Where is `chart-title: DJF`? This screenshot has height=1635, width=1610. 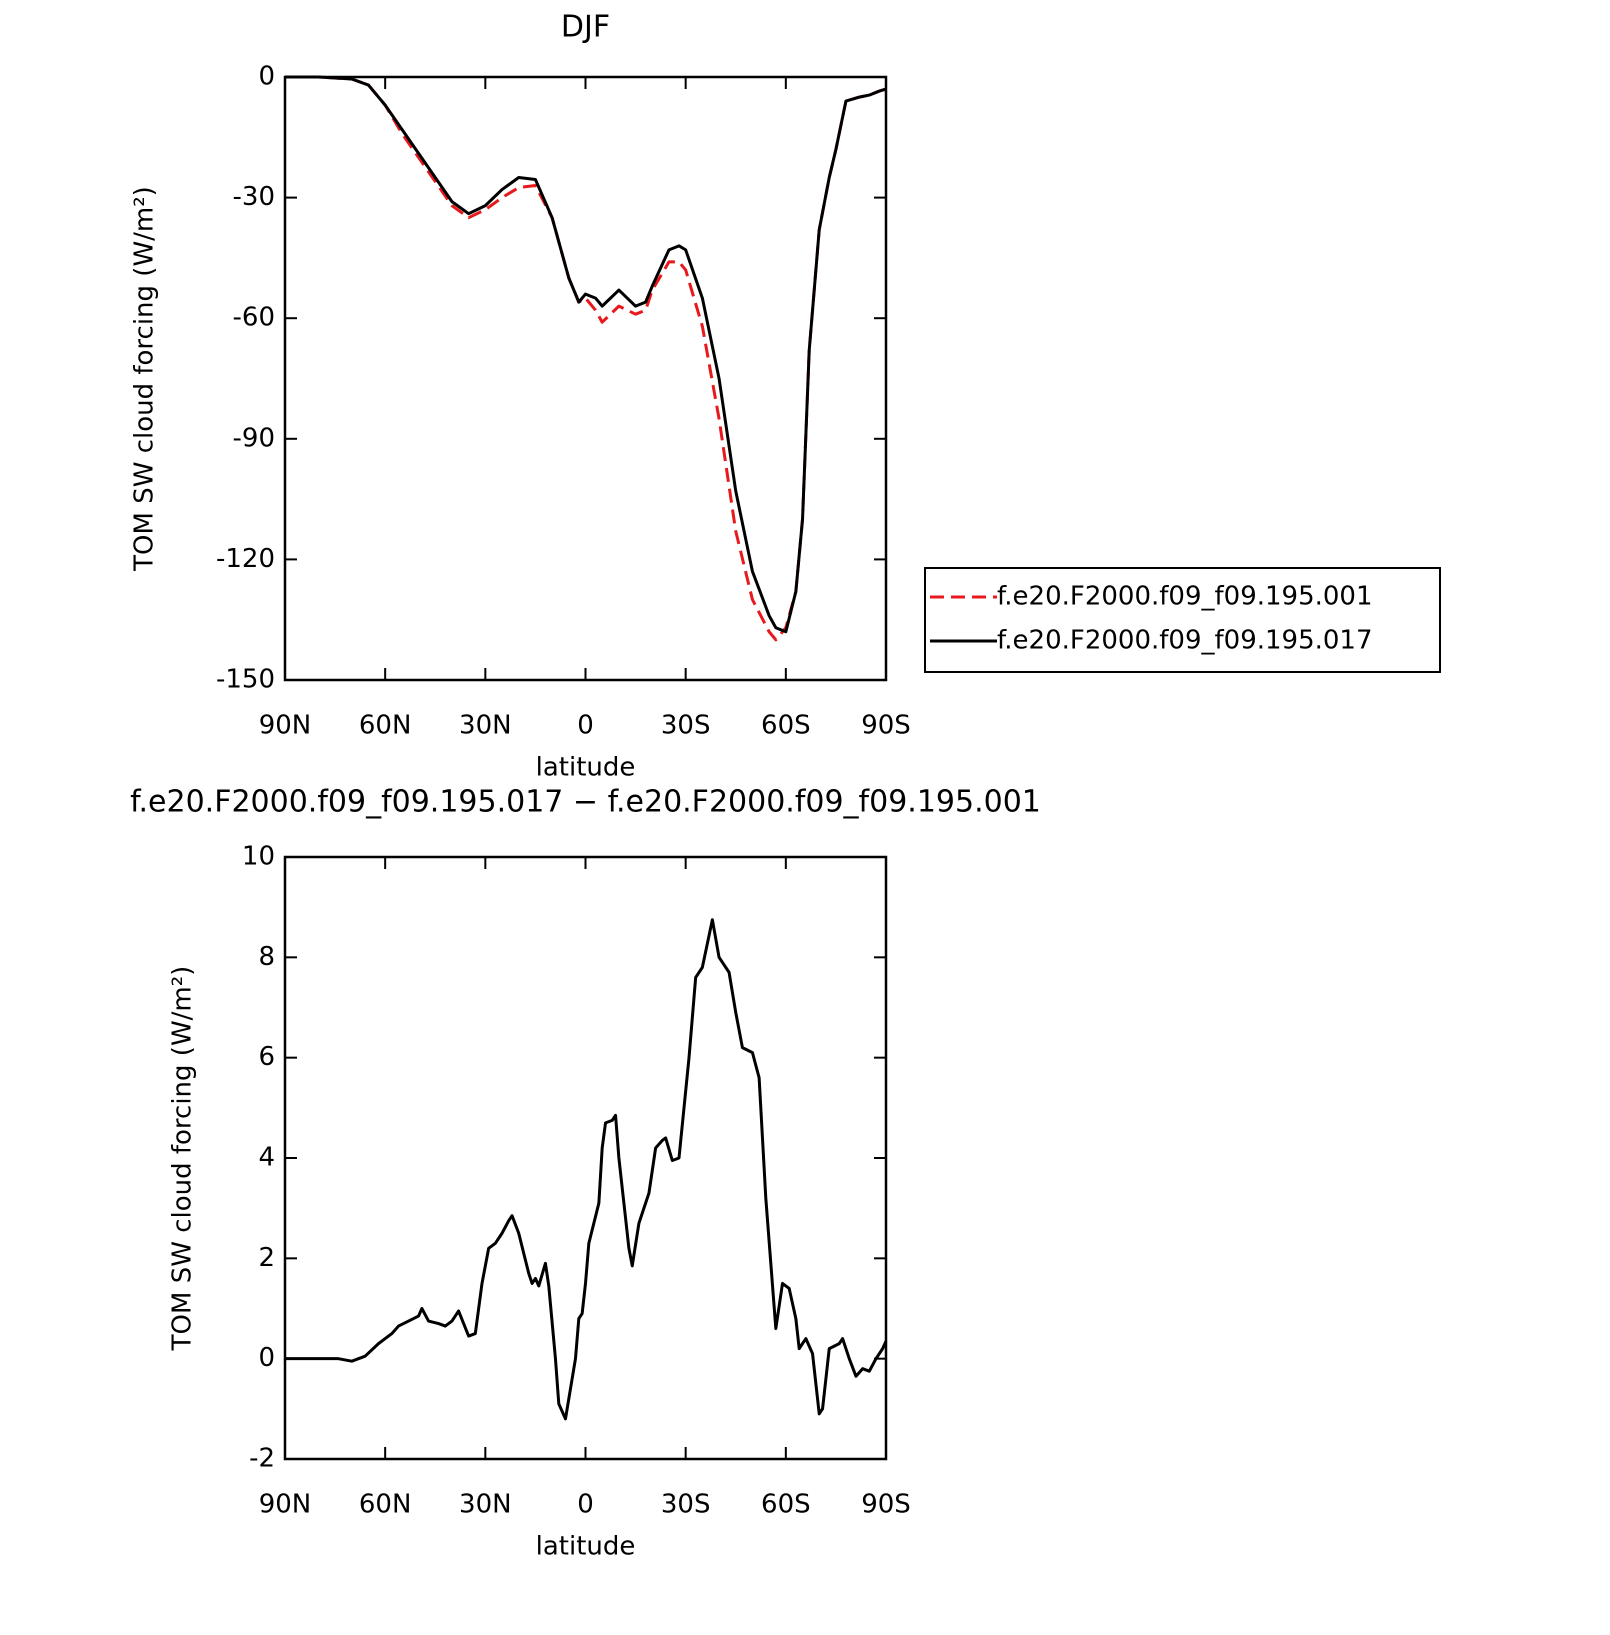 chart-title: DJF is located at coordinates (585, 27).